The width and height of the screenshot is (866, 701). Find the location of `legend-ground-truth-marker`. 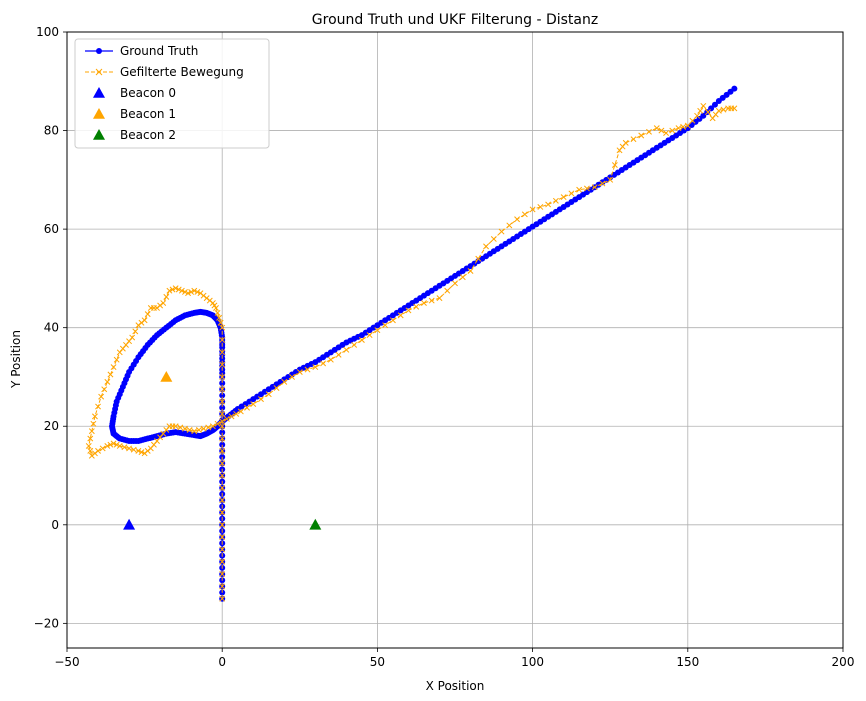

legend-ground-truth-marker is located at coordinates (99, 51).